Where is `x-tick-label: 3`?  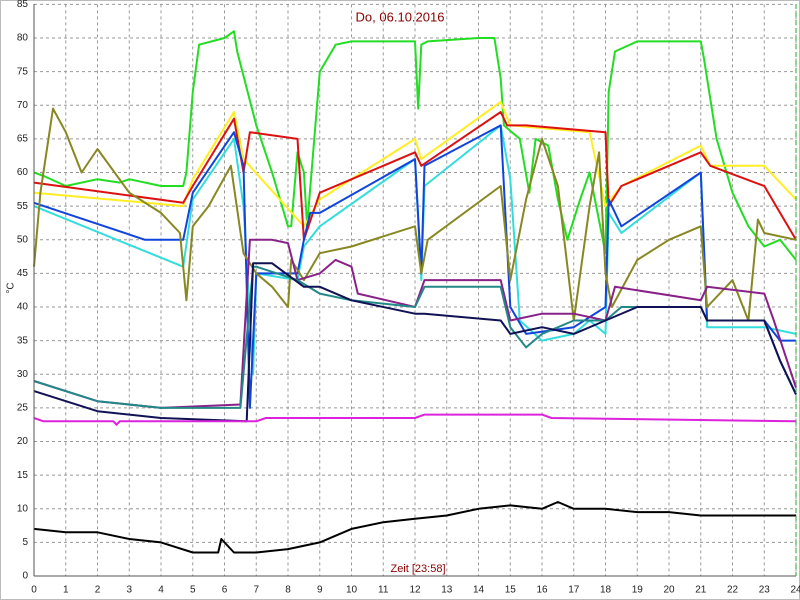
x-tick-label: 3 is located at coordinates (129, 590).